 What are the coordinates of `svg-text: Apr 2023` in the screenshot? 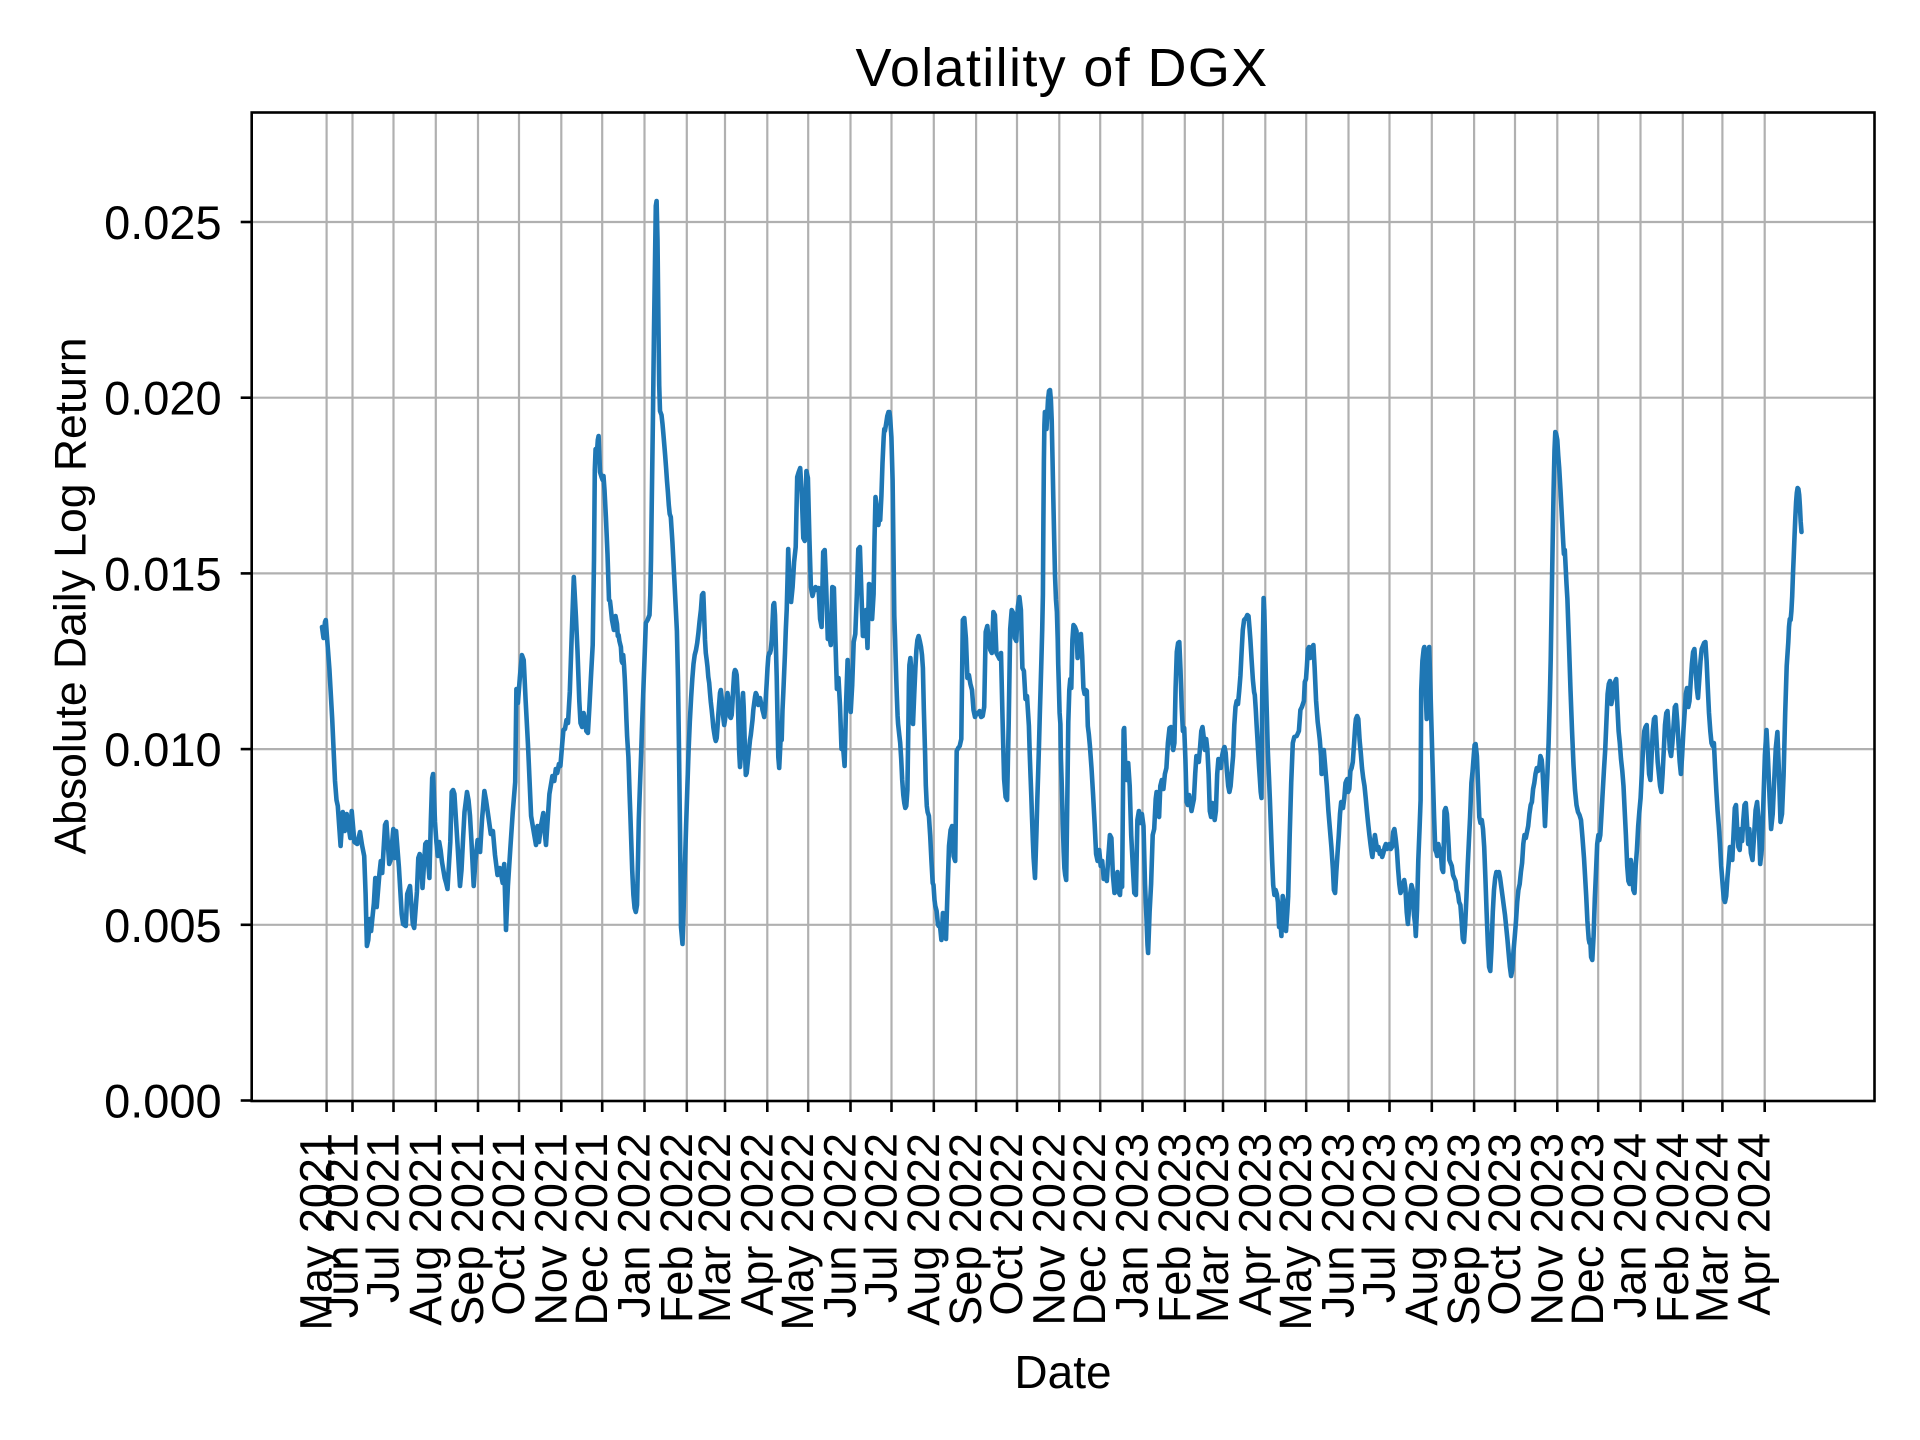 It's located at (1254, 1224).